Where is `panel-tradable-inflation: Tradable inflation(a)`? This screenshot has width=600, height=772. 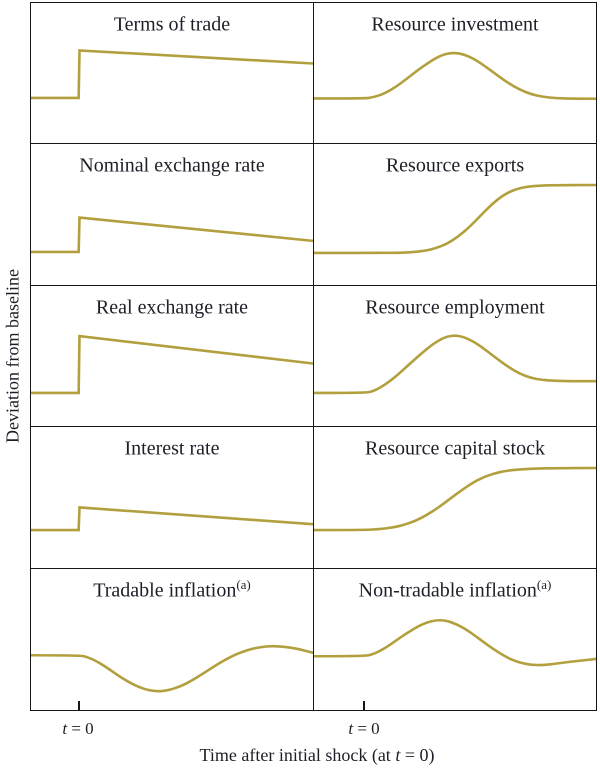
panel-tradable-inflation: Tradable inflation(a) is located at coordinates (172, 639).